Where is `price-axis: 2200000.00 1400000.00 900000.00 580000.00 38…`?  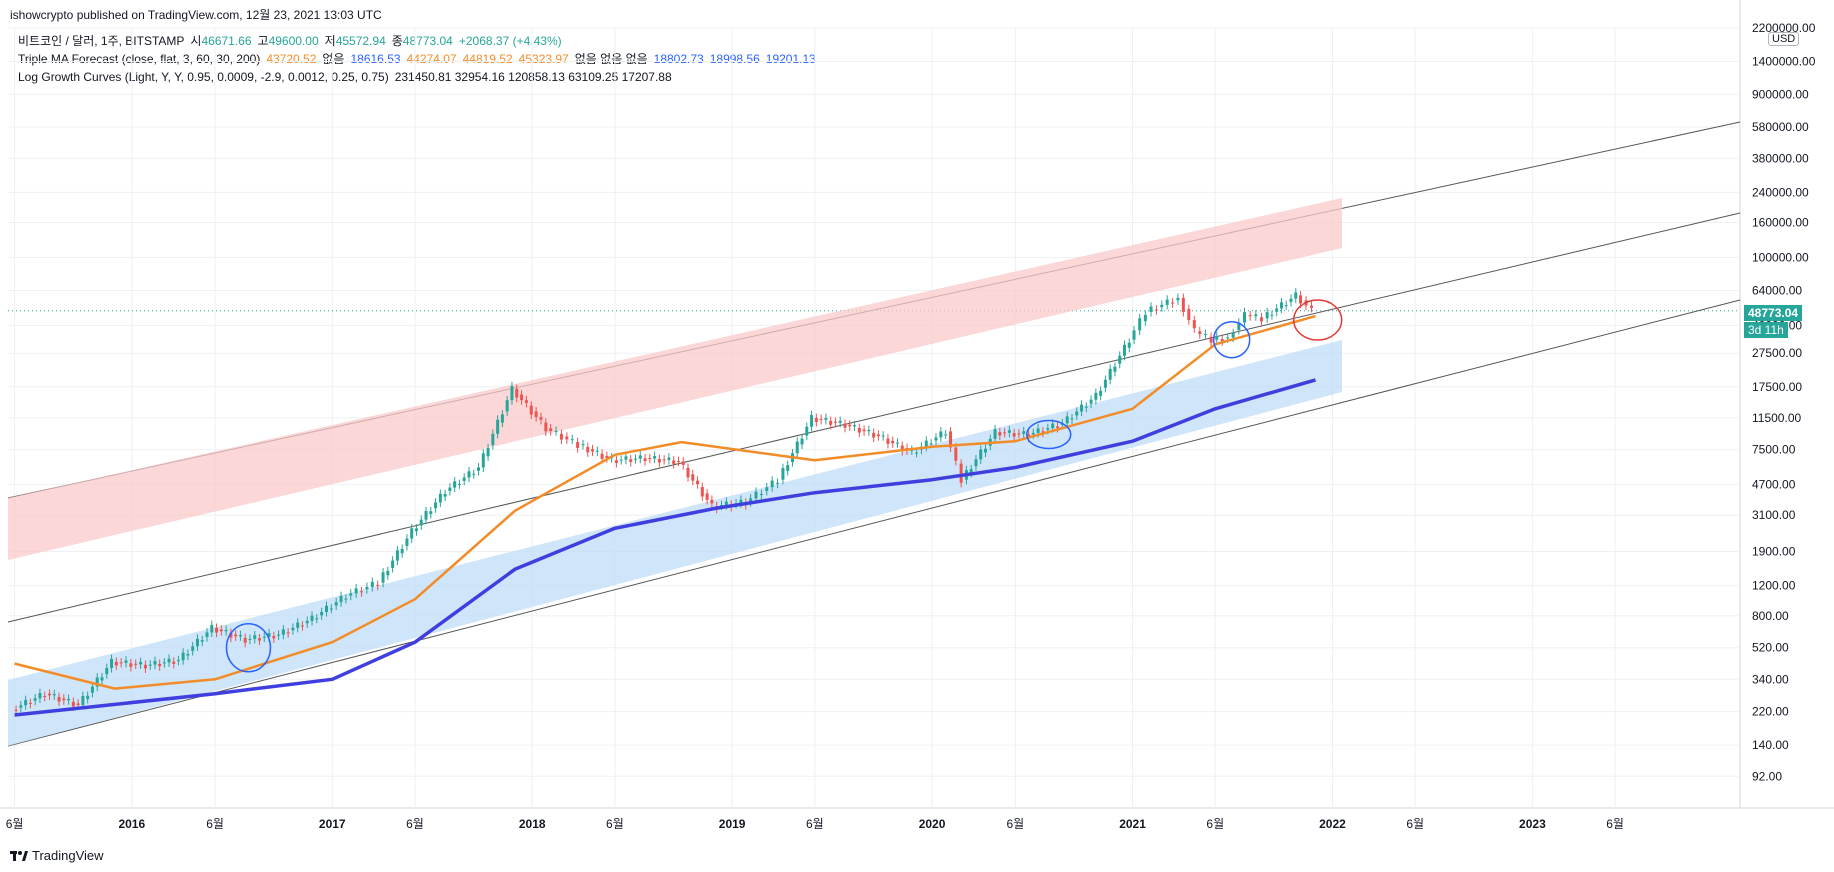 price-axis: 2200000.00 1400000.00 900000.00 580000.00 38… is located at coordinates (1784, 402).